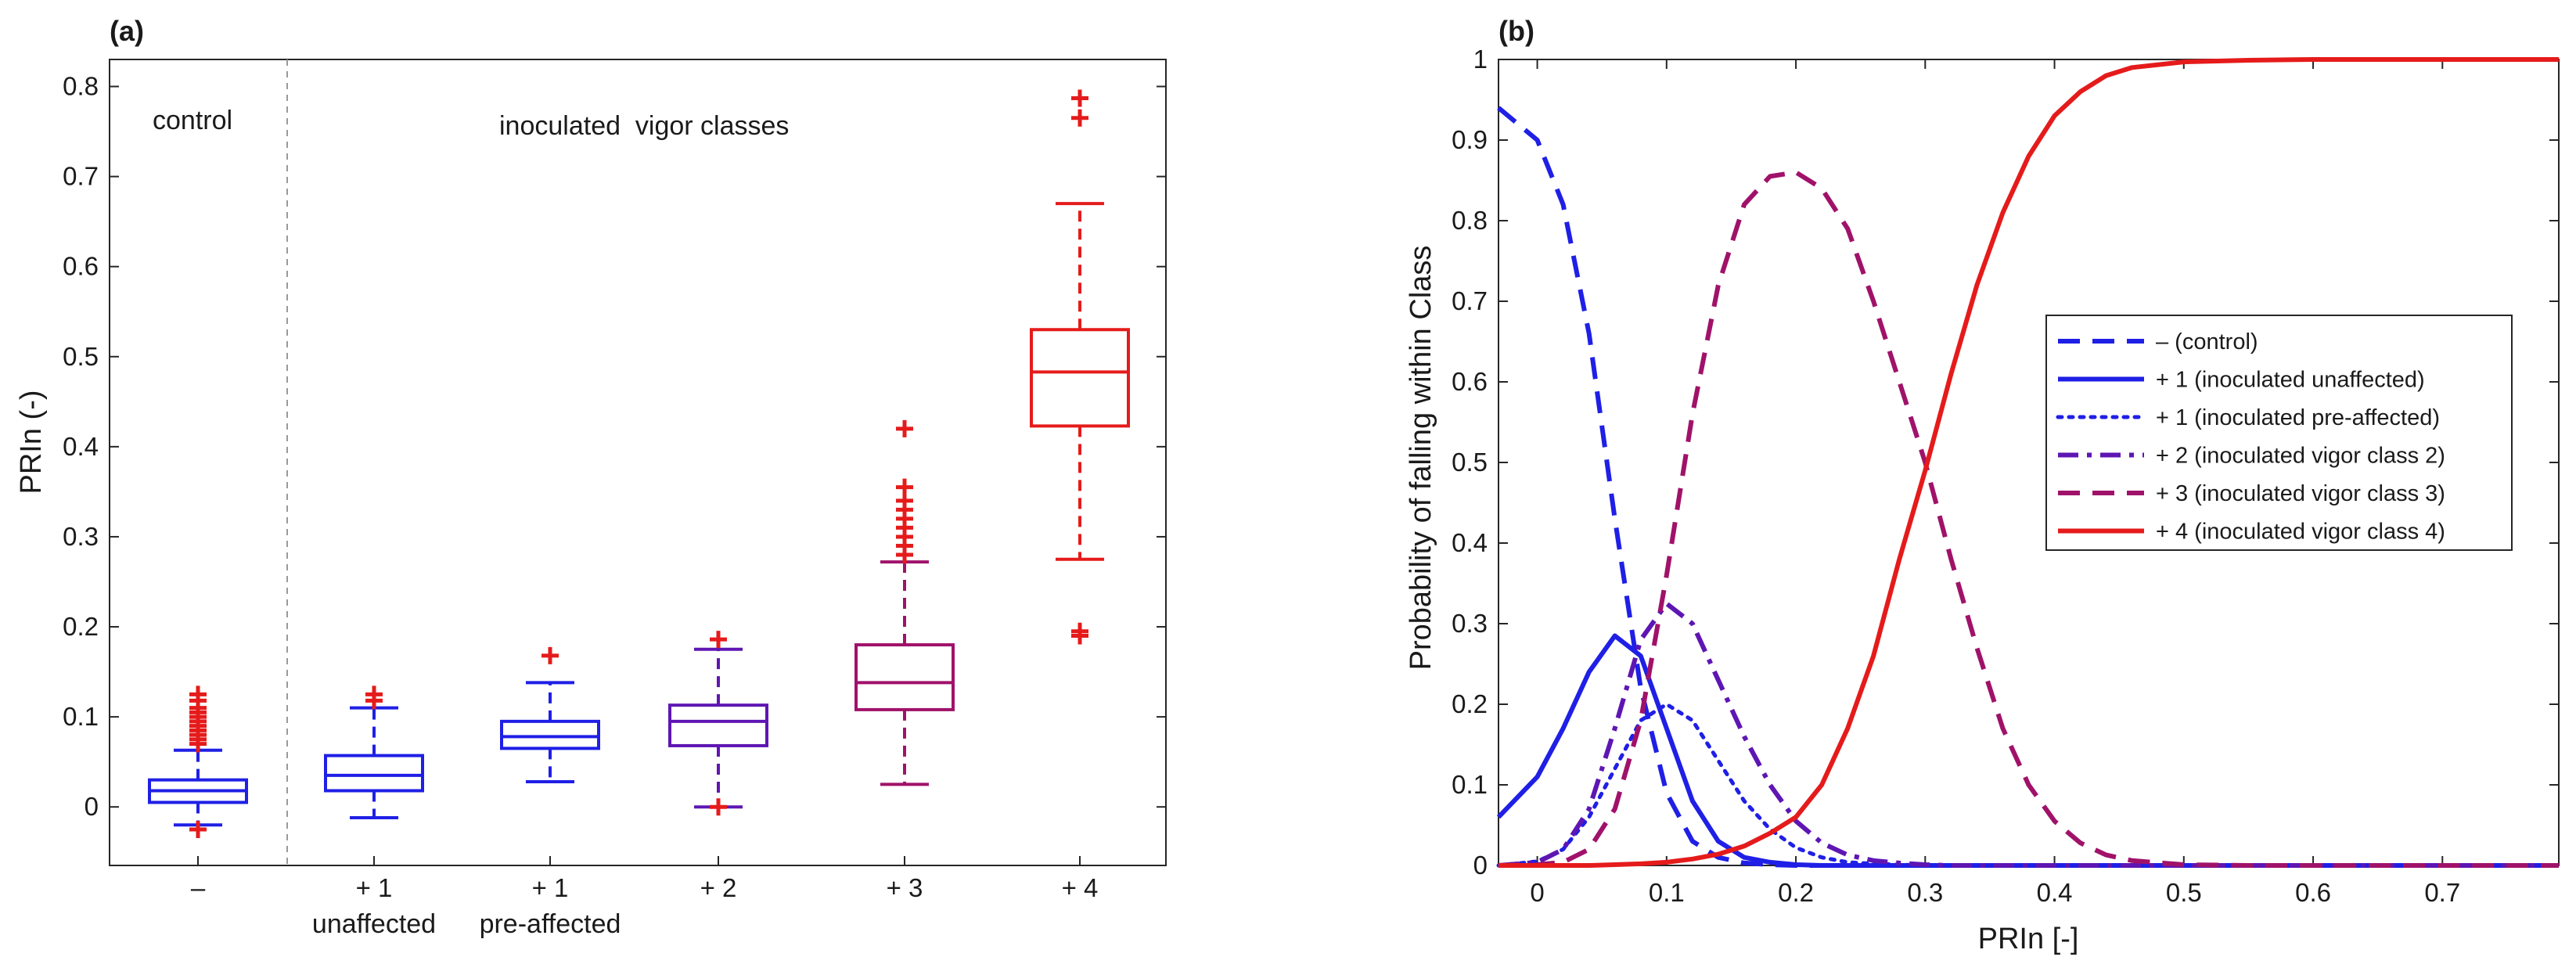  What do you see at coordinates (644, 126) in the screenshot?
I see `inoculated-annotation: inoculated vigor classes` at bounding box center [644, 126].